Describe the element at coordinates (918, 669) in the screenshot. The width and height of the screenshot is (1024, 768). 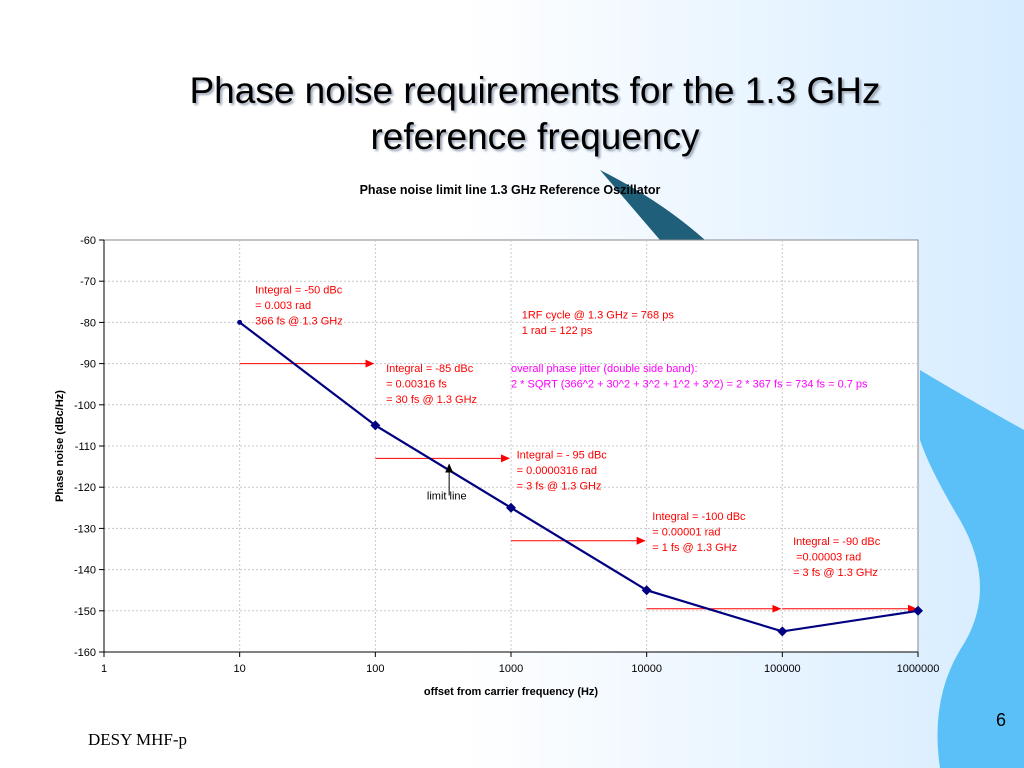
I see `x-tick-label: 1000000` at that location.